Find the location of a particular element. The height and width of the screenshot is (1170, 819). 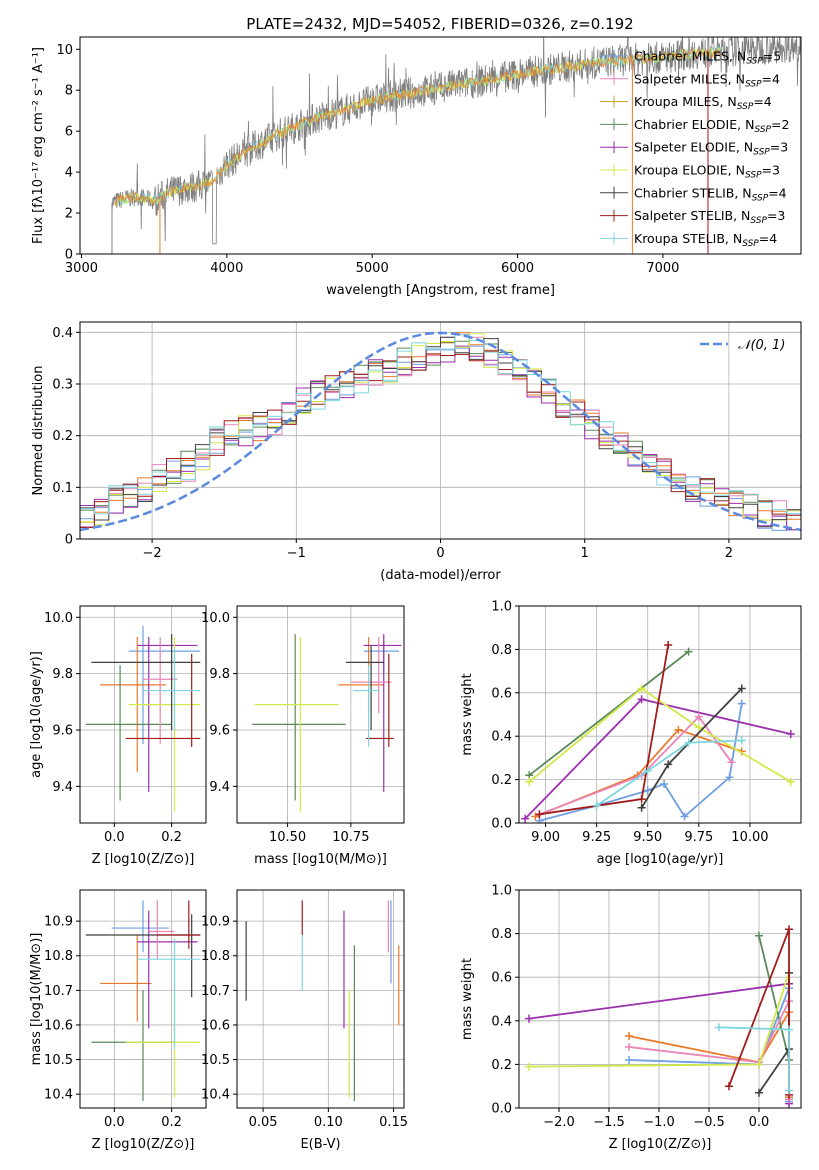

x-tick-label: 9.00 is located at coordinates (545, 837).